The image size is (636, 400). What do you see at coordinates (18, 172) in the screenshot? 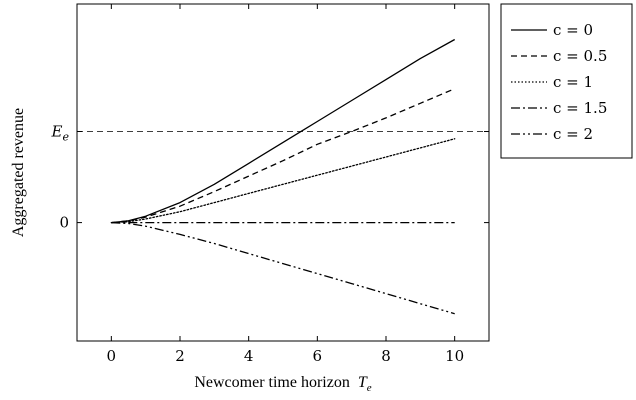
I see `y-axis-label: Aggregated revenue` at bounding box center [18, 172].